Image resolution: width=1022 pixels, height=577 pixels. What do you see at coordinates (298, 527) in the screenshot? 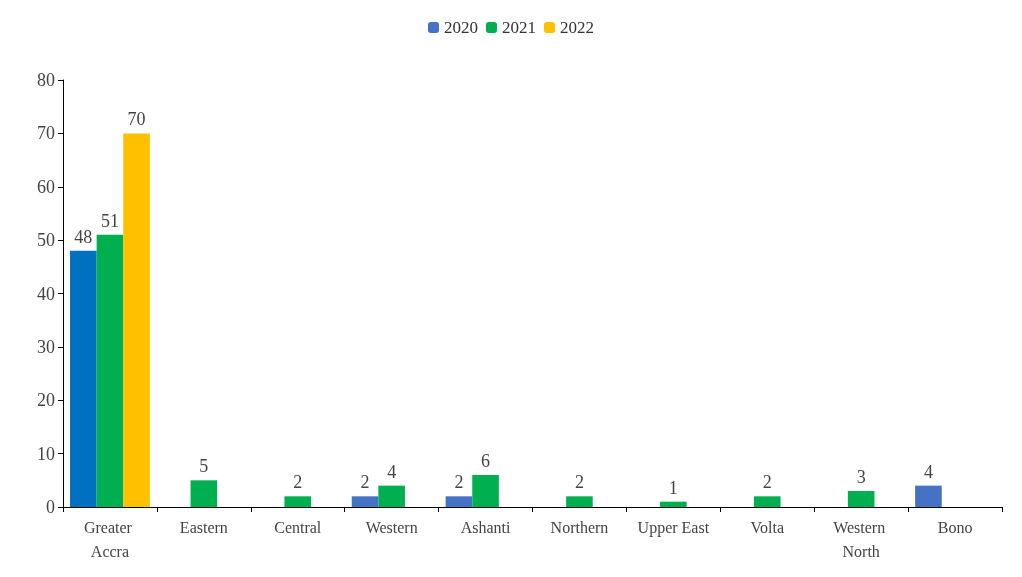
I see `x-tick-label: Central` at bounding box center [298, 527].